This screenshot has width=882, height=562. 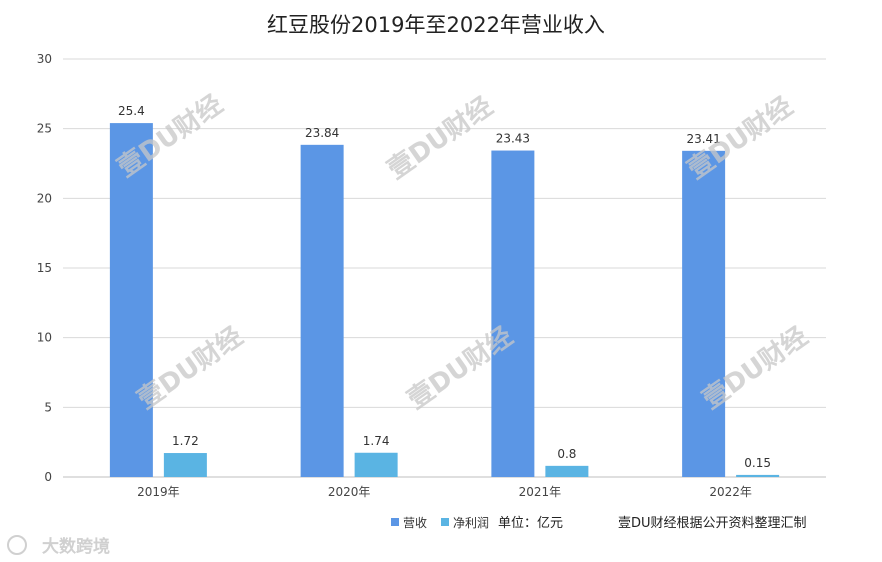 I want to click on legend: 营收 净利润, so click(x=440, y=523).